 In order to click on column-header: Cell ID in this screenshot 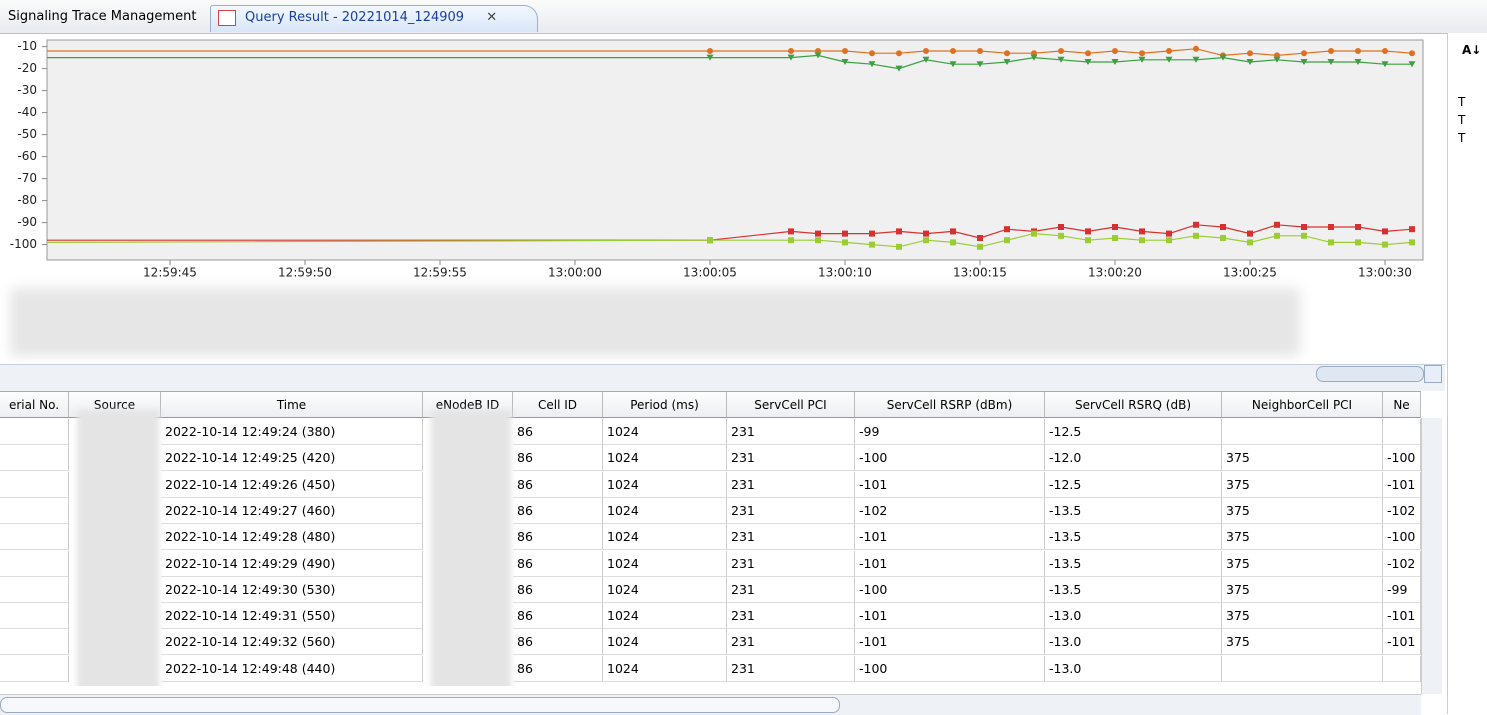, I will do `click(558, 405)`.